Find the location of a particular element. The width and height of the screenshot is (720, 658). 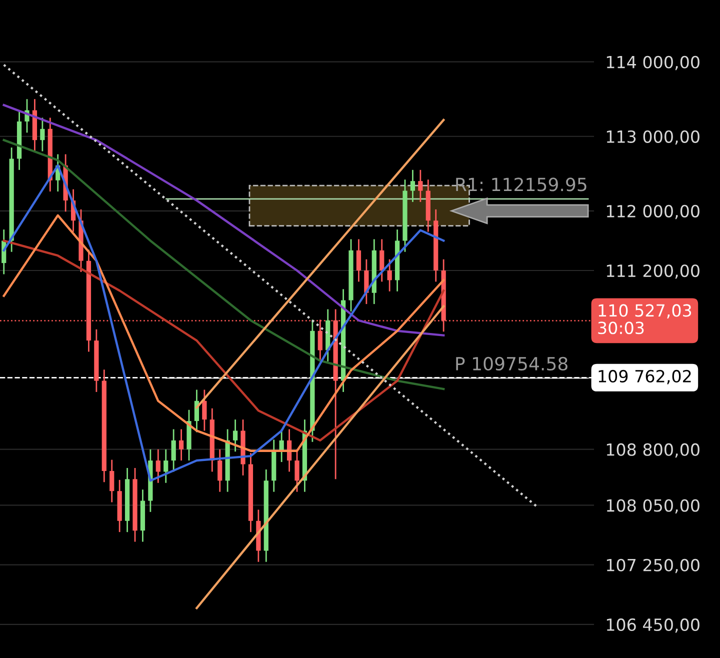

y-tick-label: 106 450,00 is located at coordinates (653, 625).